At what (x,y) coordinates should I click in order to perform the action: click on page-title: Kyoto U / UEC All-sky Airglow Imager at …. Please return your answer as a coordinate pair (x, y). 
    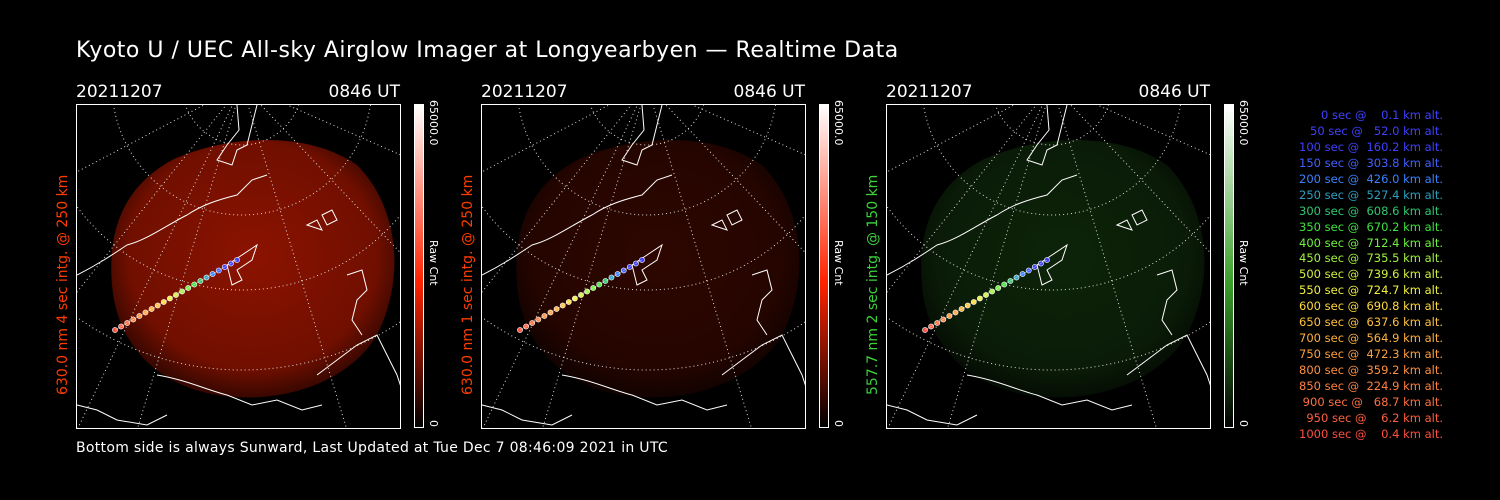
    Looking at the image, I should click on (487, 50).